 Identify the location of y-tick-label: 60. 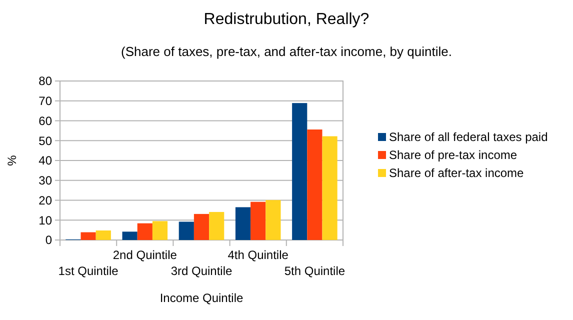
(45, 121).